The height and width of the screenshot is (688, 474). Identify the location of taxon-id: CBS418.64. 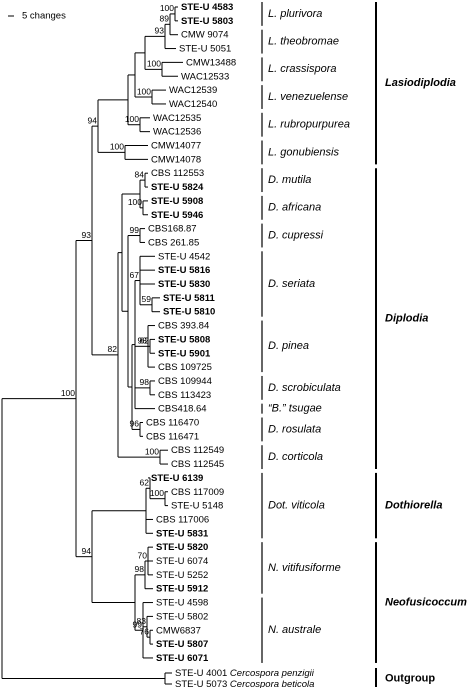
(182, 408).